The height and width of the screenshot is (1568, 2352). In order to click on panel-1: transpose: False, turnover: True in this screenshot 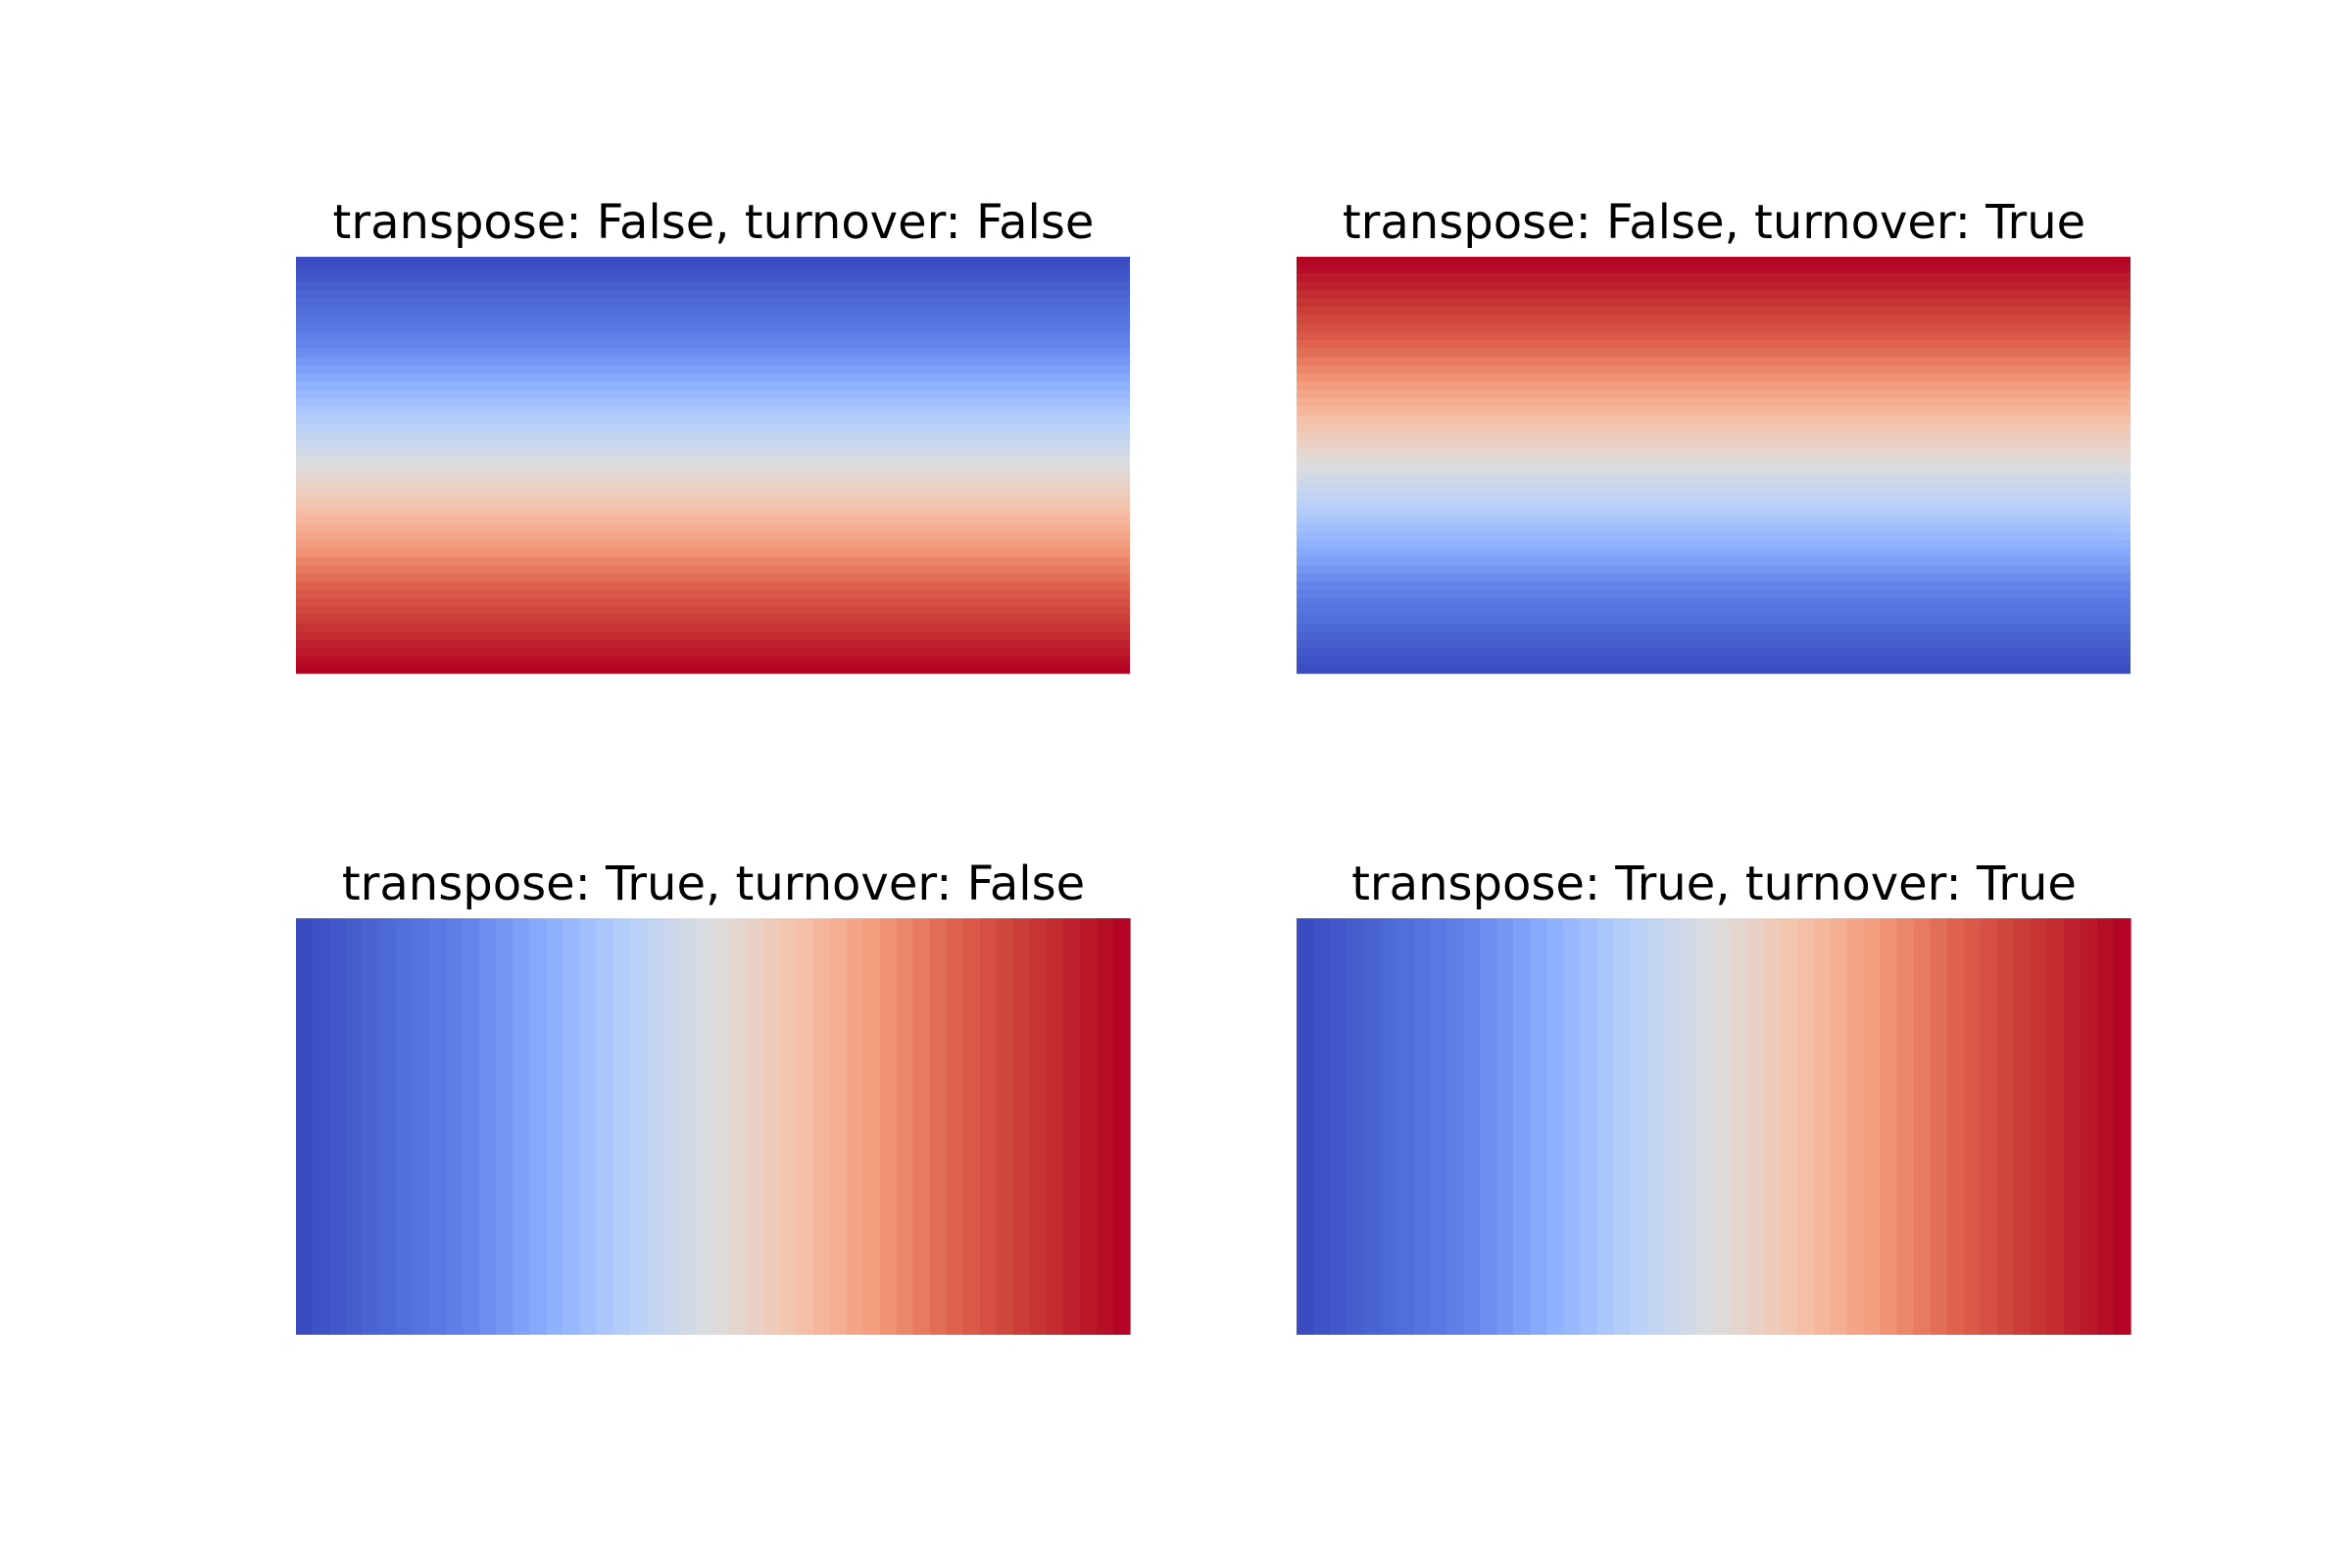, I will do `click(1714, 434)`.